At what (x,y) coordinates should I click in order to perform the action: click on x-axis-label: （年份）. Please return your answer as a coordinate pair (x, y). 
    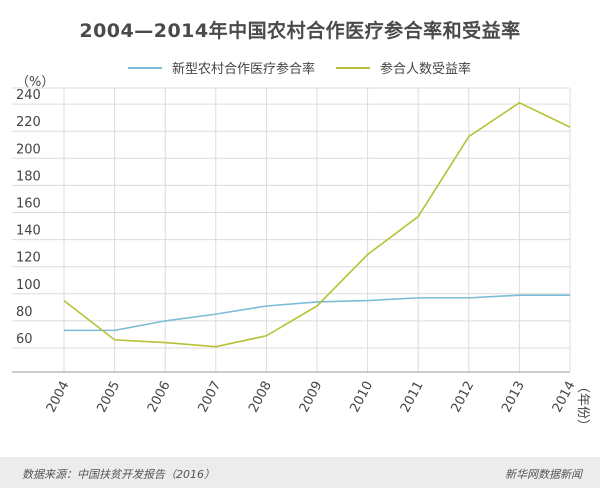
    Looking at the image, I should click on (582, 406).